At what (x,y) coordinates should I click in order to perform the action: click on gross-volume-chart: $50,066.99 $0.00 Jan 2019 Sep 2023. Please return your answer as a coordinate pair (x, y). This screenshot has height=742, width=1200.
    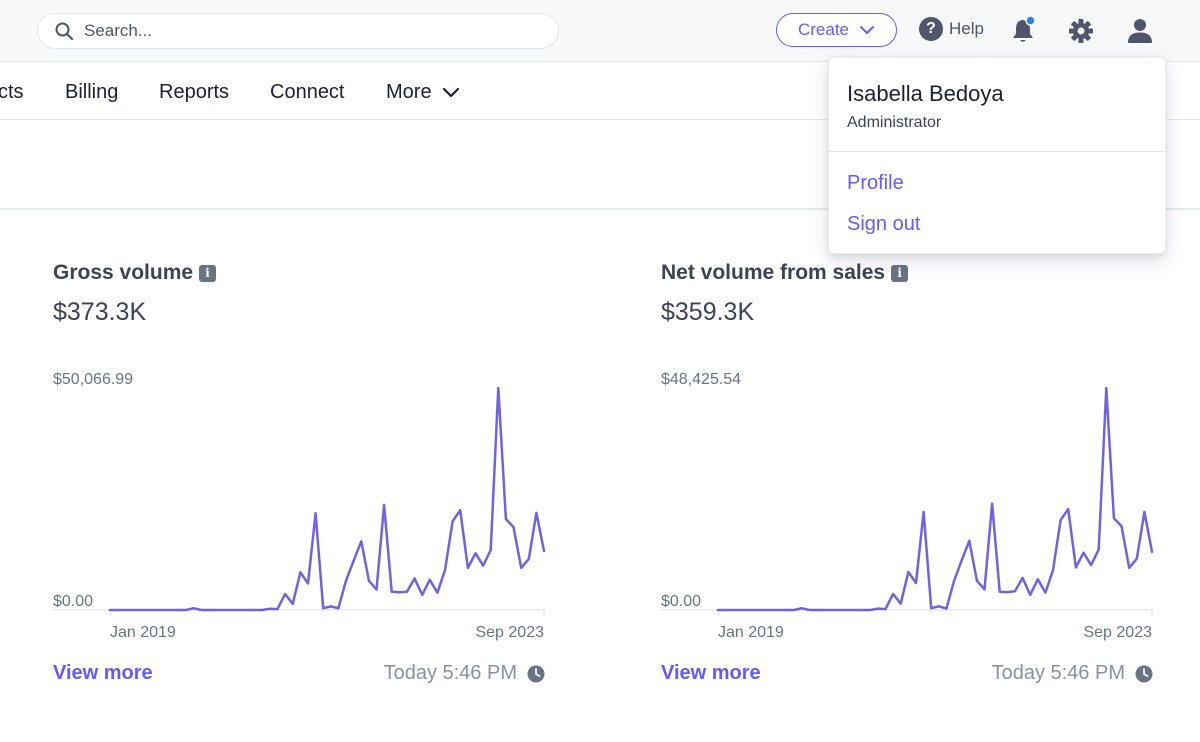
    Looking at the image, I should click on (299, 506).